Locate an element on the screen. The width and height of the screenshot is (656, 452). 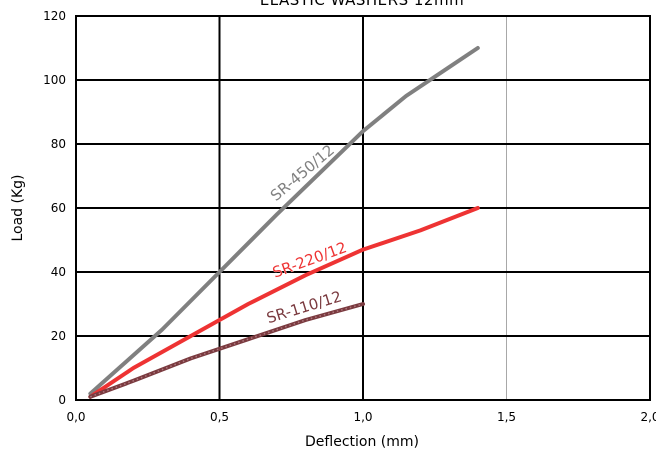
x-tick-label: 1,0 is located at coordinates (362, 417).